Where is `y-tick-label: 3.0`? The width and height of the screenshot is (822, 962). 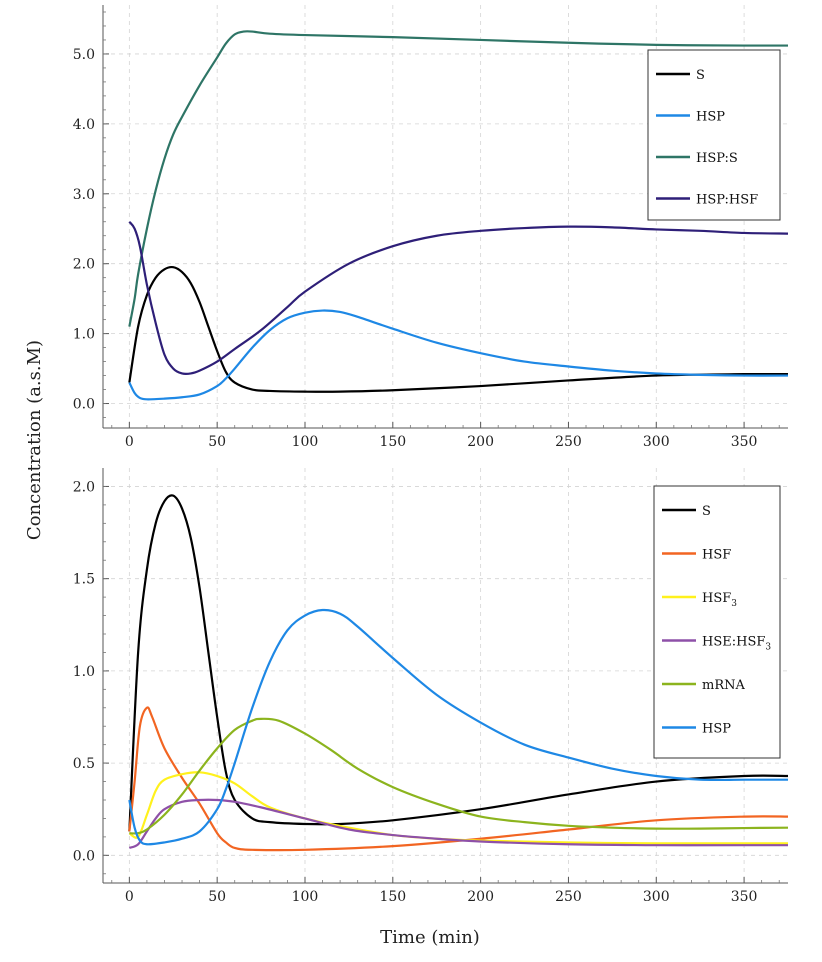
y-tick-label: 3.0 is located at coordinates (84, 195).